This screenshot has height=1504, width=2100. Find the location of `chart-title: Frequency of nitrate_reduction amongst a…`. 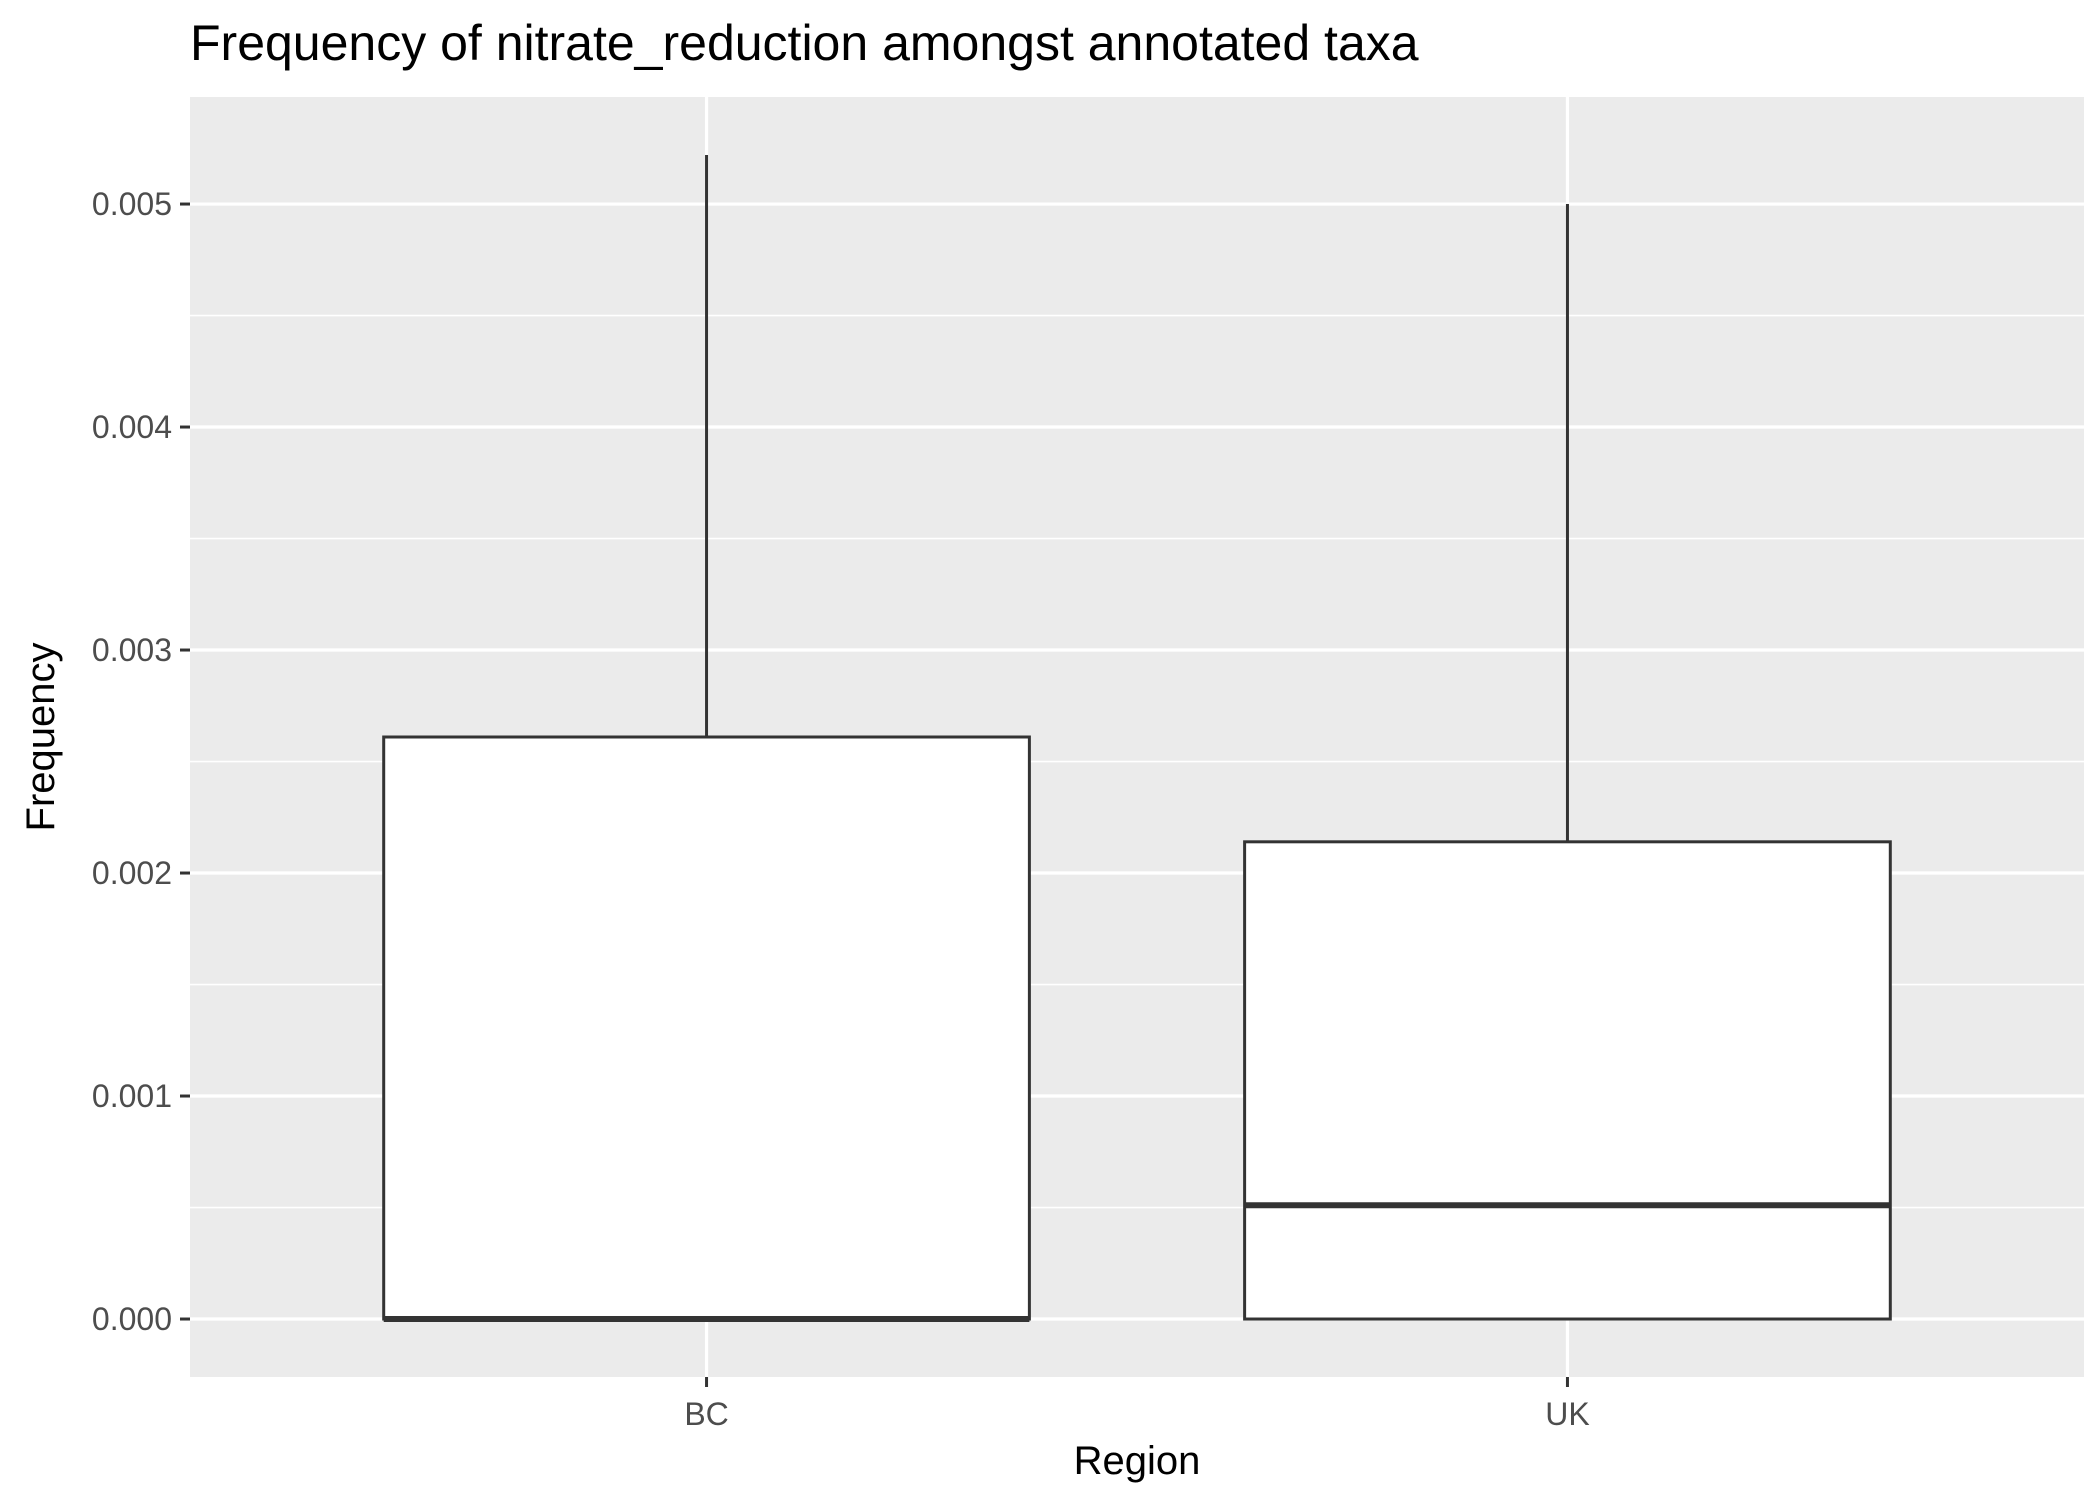

chart-title: Frequency of nitrate_reduction amongst a… is located at coordinates (804, 43).